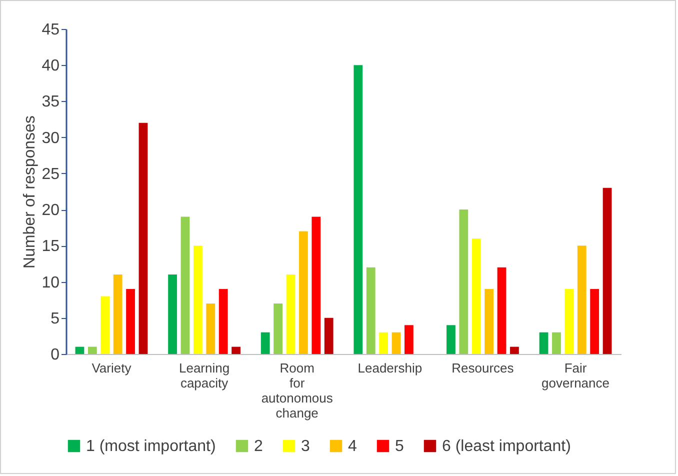  I want to click on legend-label: 5, so click(399, 446).